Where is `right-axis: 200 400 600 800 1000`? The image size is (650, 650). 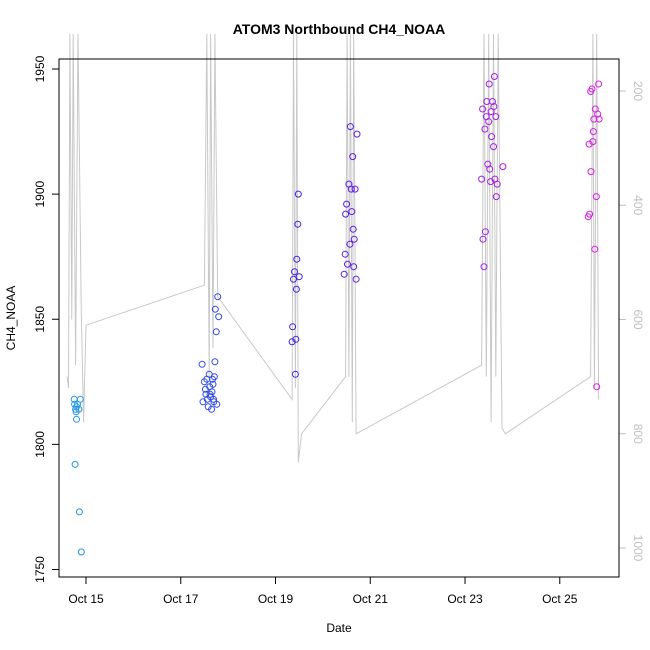
right-axis: 200 400 600 800 1000 is located at coordinates (631, 321).